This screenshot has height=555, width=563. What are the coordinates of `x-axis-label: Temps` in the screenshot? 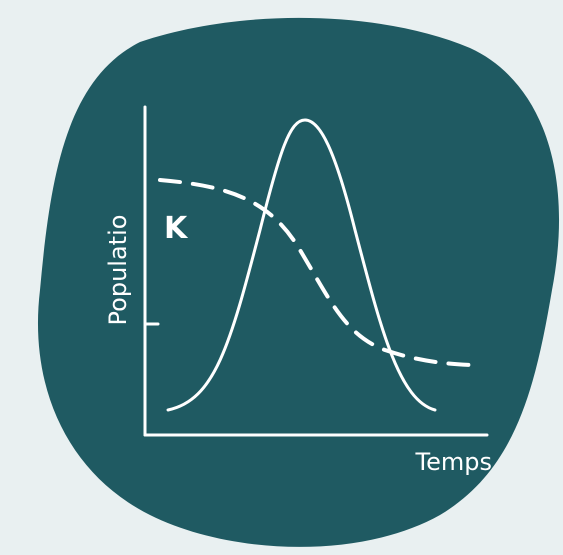 It's located at (453, 462).